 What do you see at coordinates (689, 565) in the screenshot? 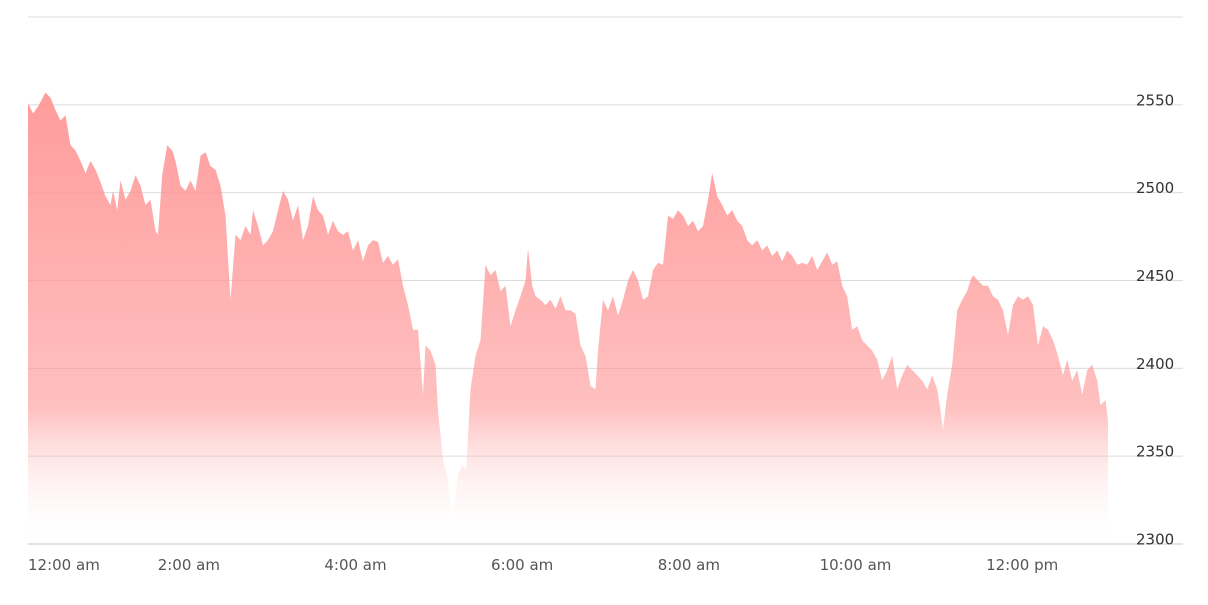
I see `x-tick-label: 8:00 am` at bounding box center [689, 565].